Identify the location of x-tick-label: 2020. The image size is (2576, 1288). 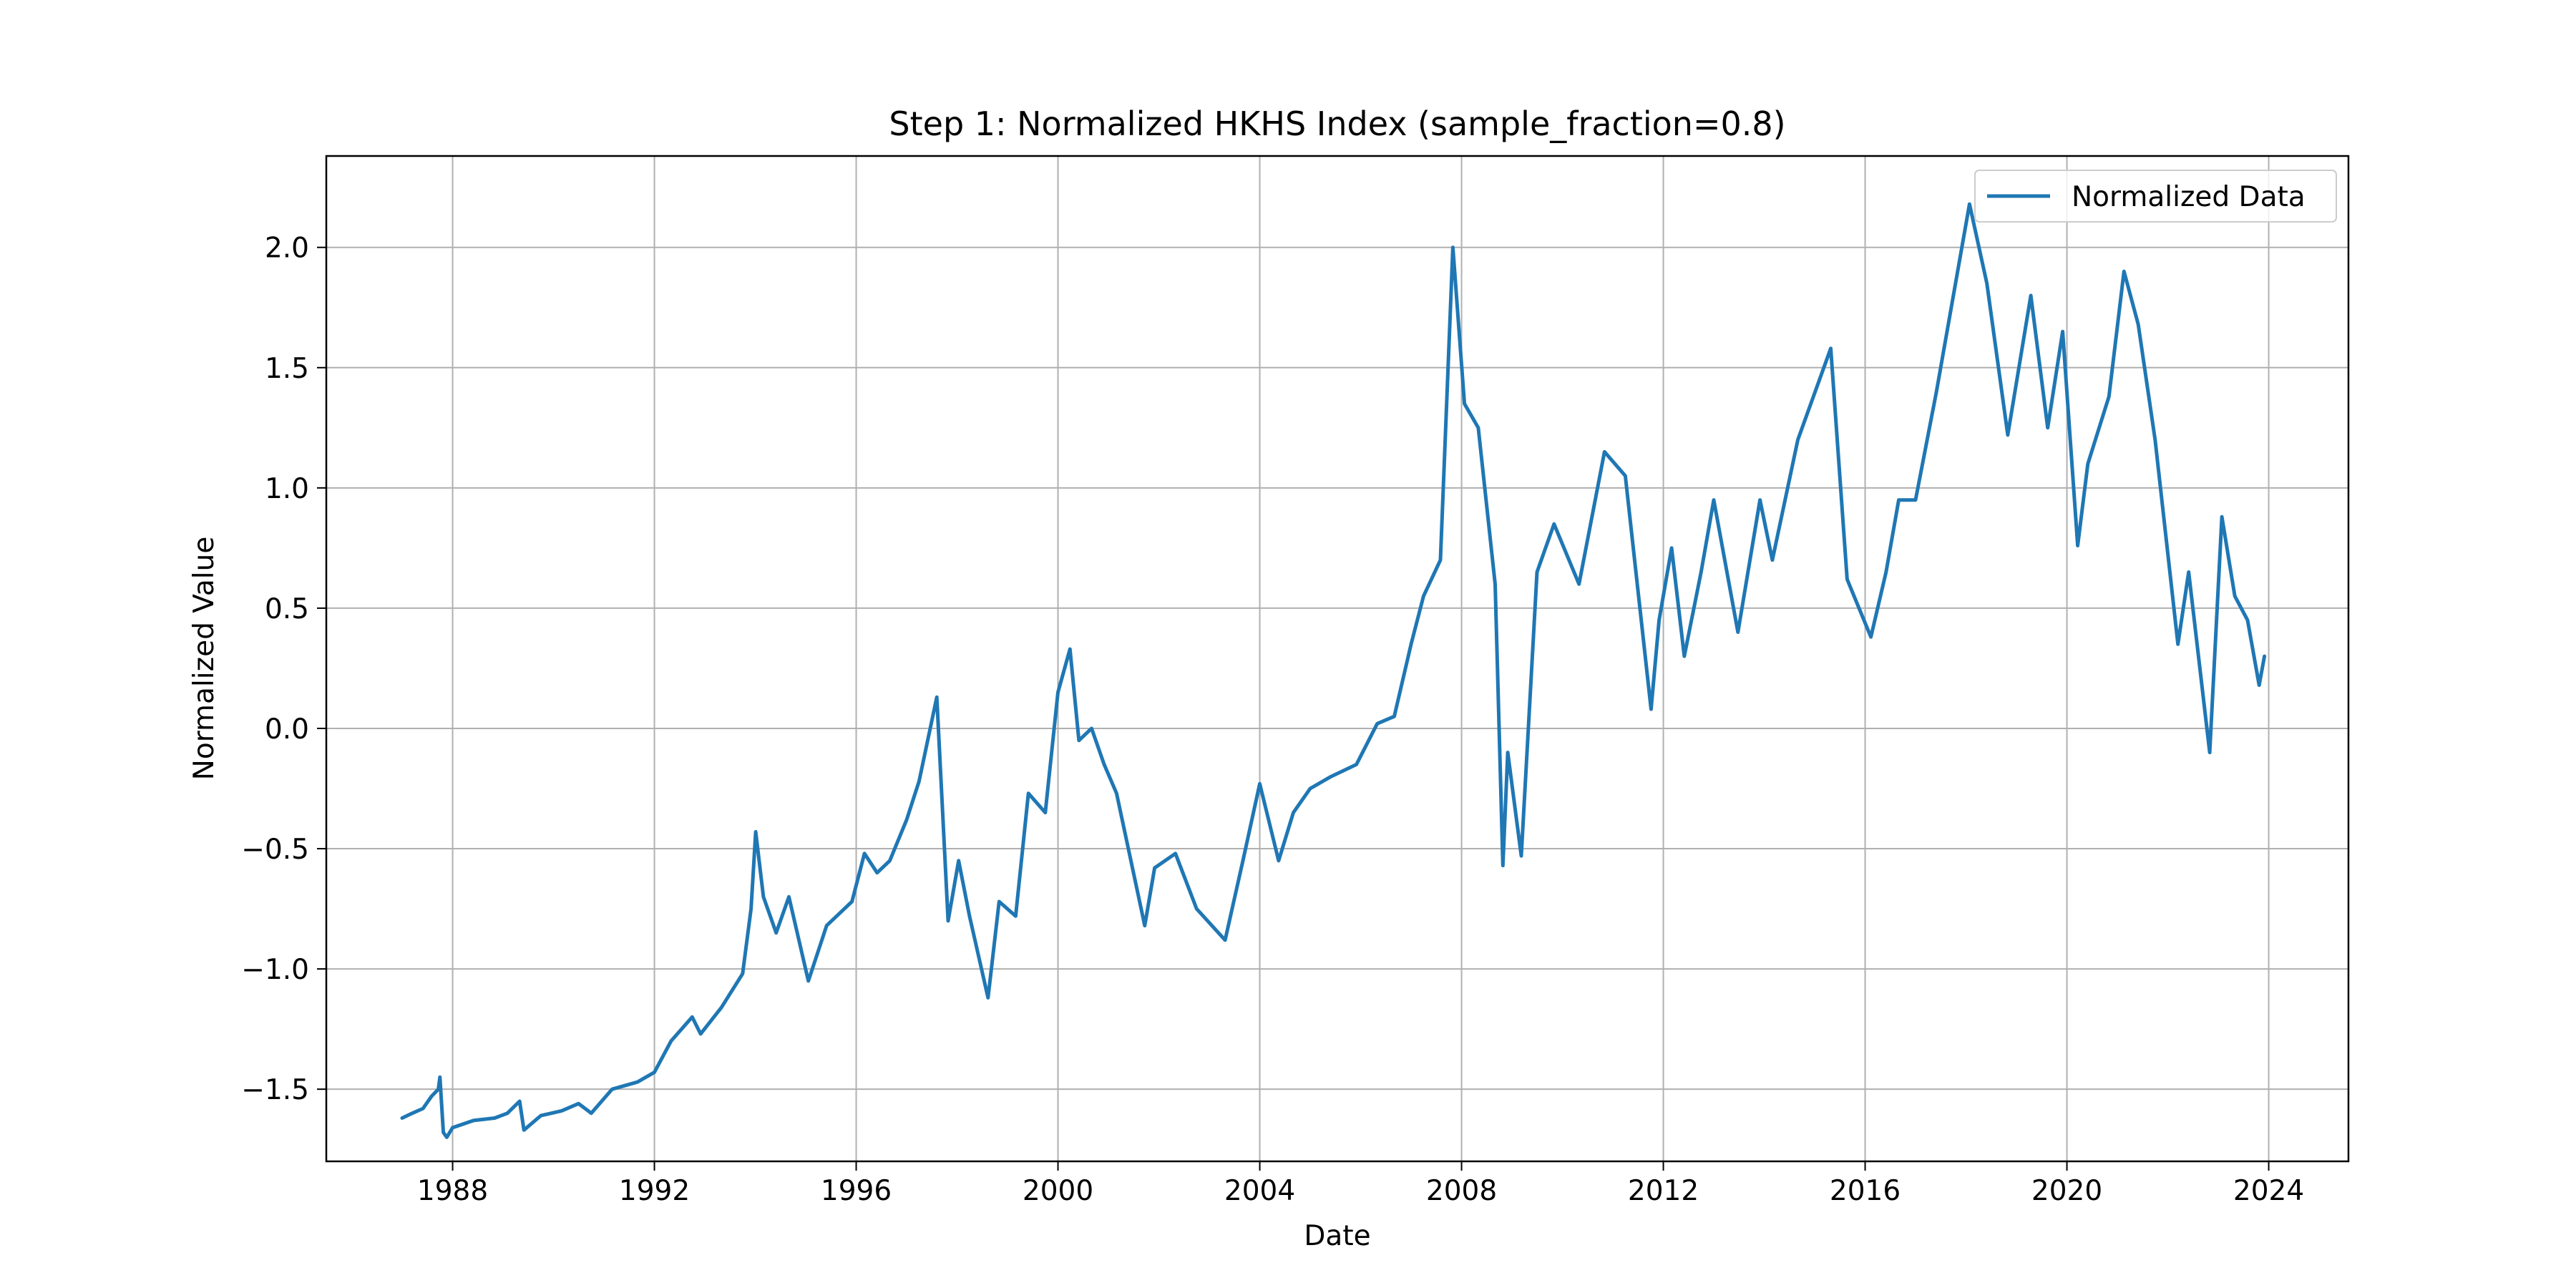
(2066, 1191).